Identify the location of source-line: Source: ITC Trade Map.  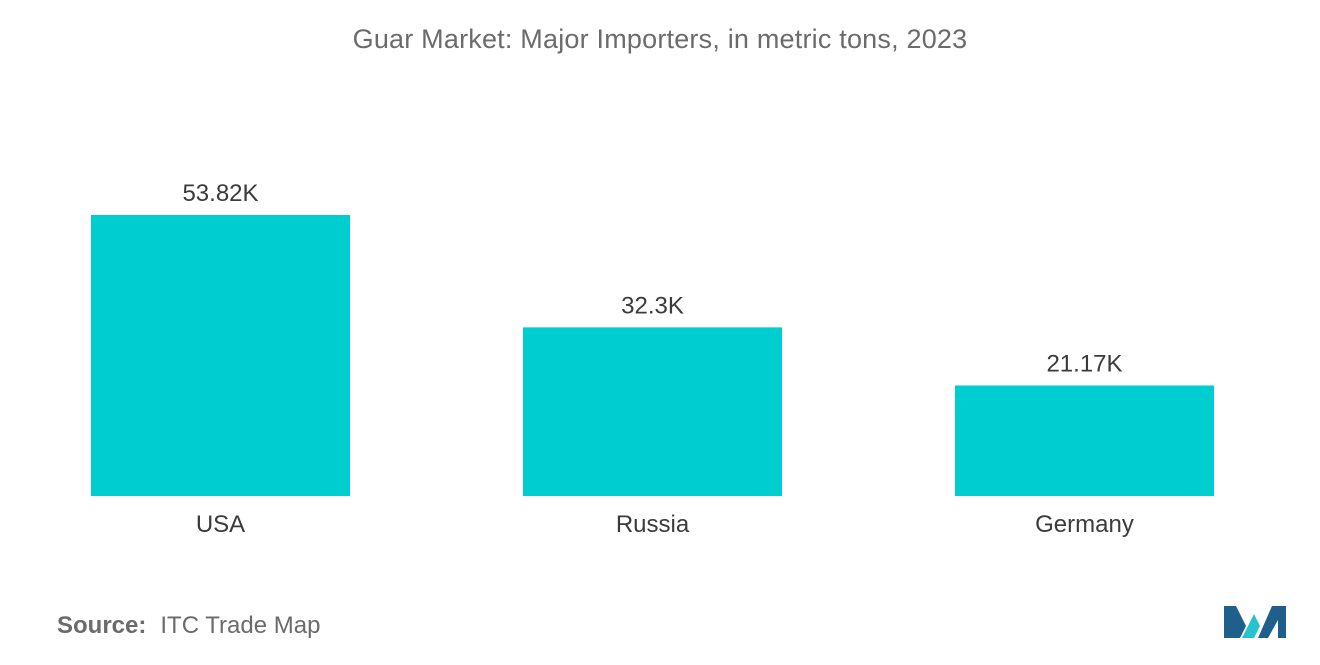
(188, 626).